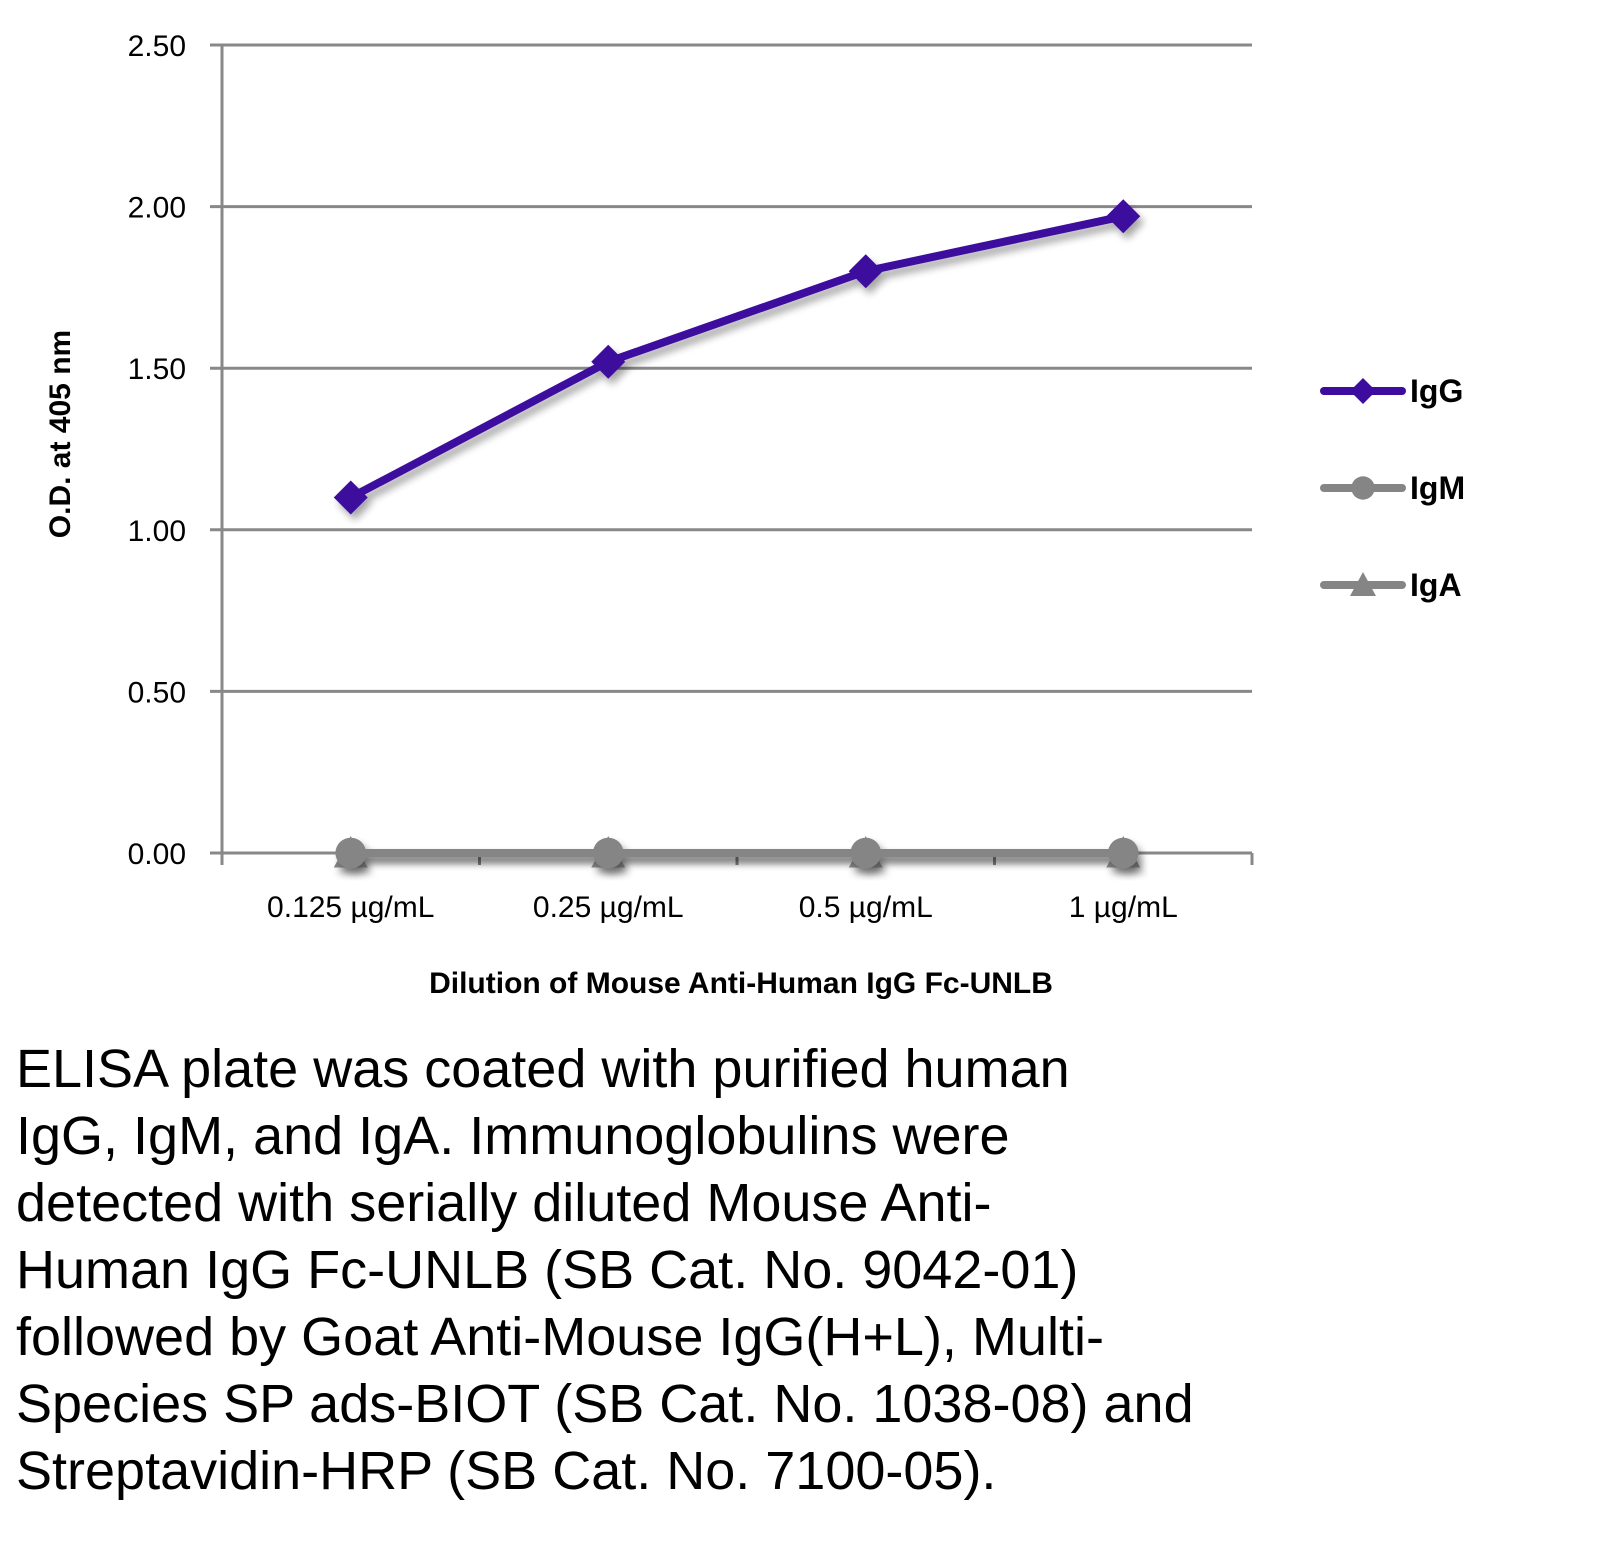 This screenshot has width=1603, height=1552. What do you see at coordinates (1436, 391) in the screenshot?
I see `legend-label: IgG` at bounding box center [1436, 391].